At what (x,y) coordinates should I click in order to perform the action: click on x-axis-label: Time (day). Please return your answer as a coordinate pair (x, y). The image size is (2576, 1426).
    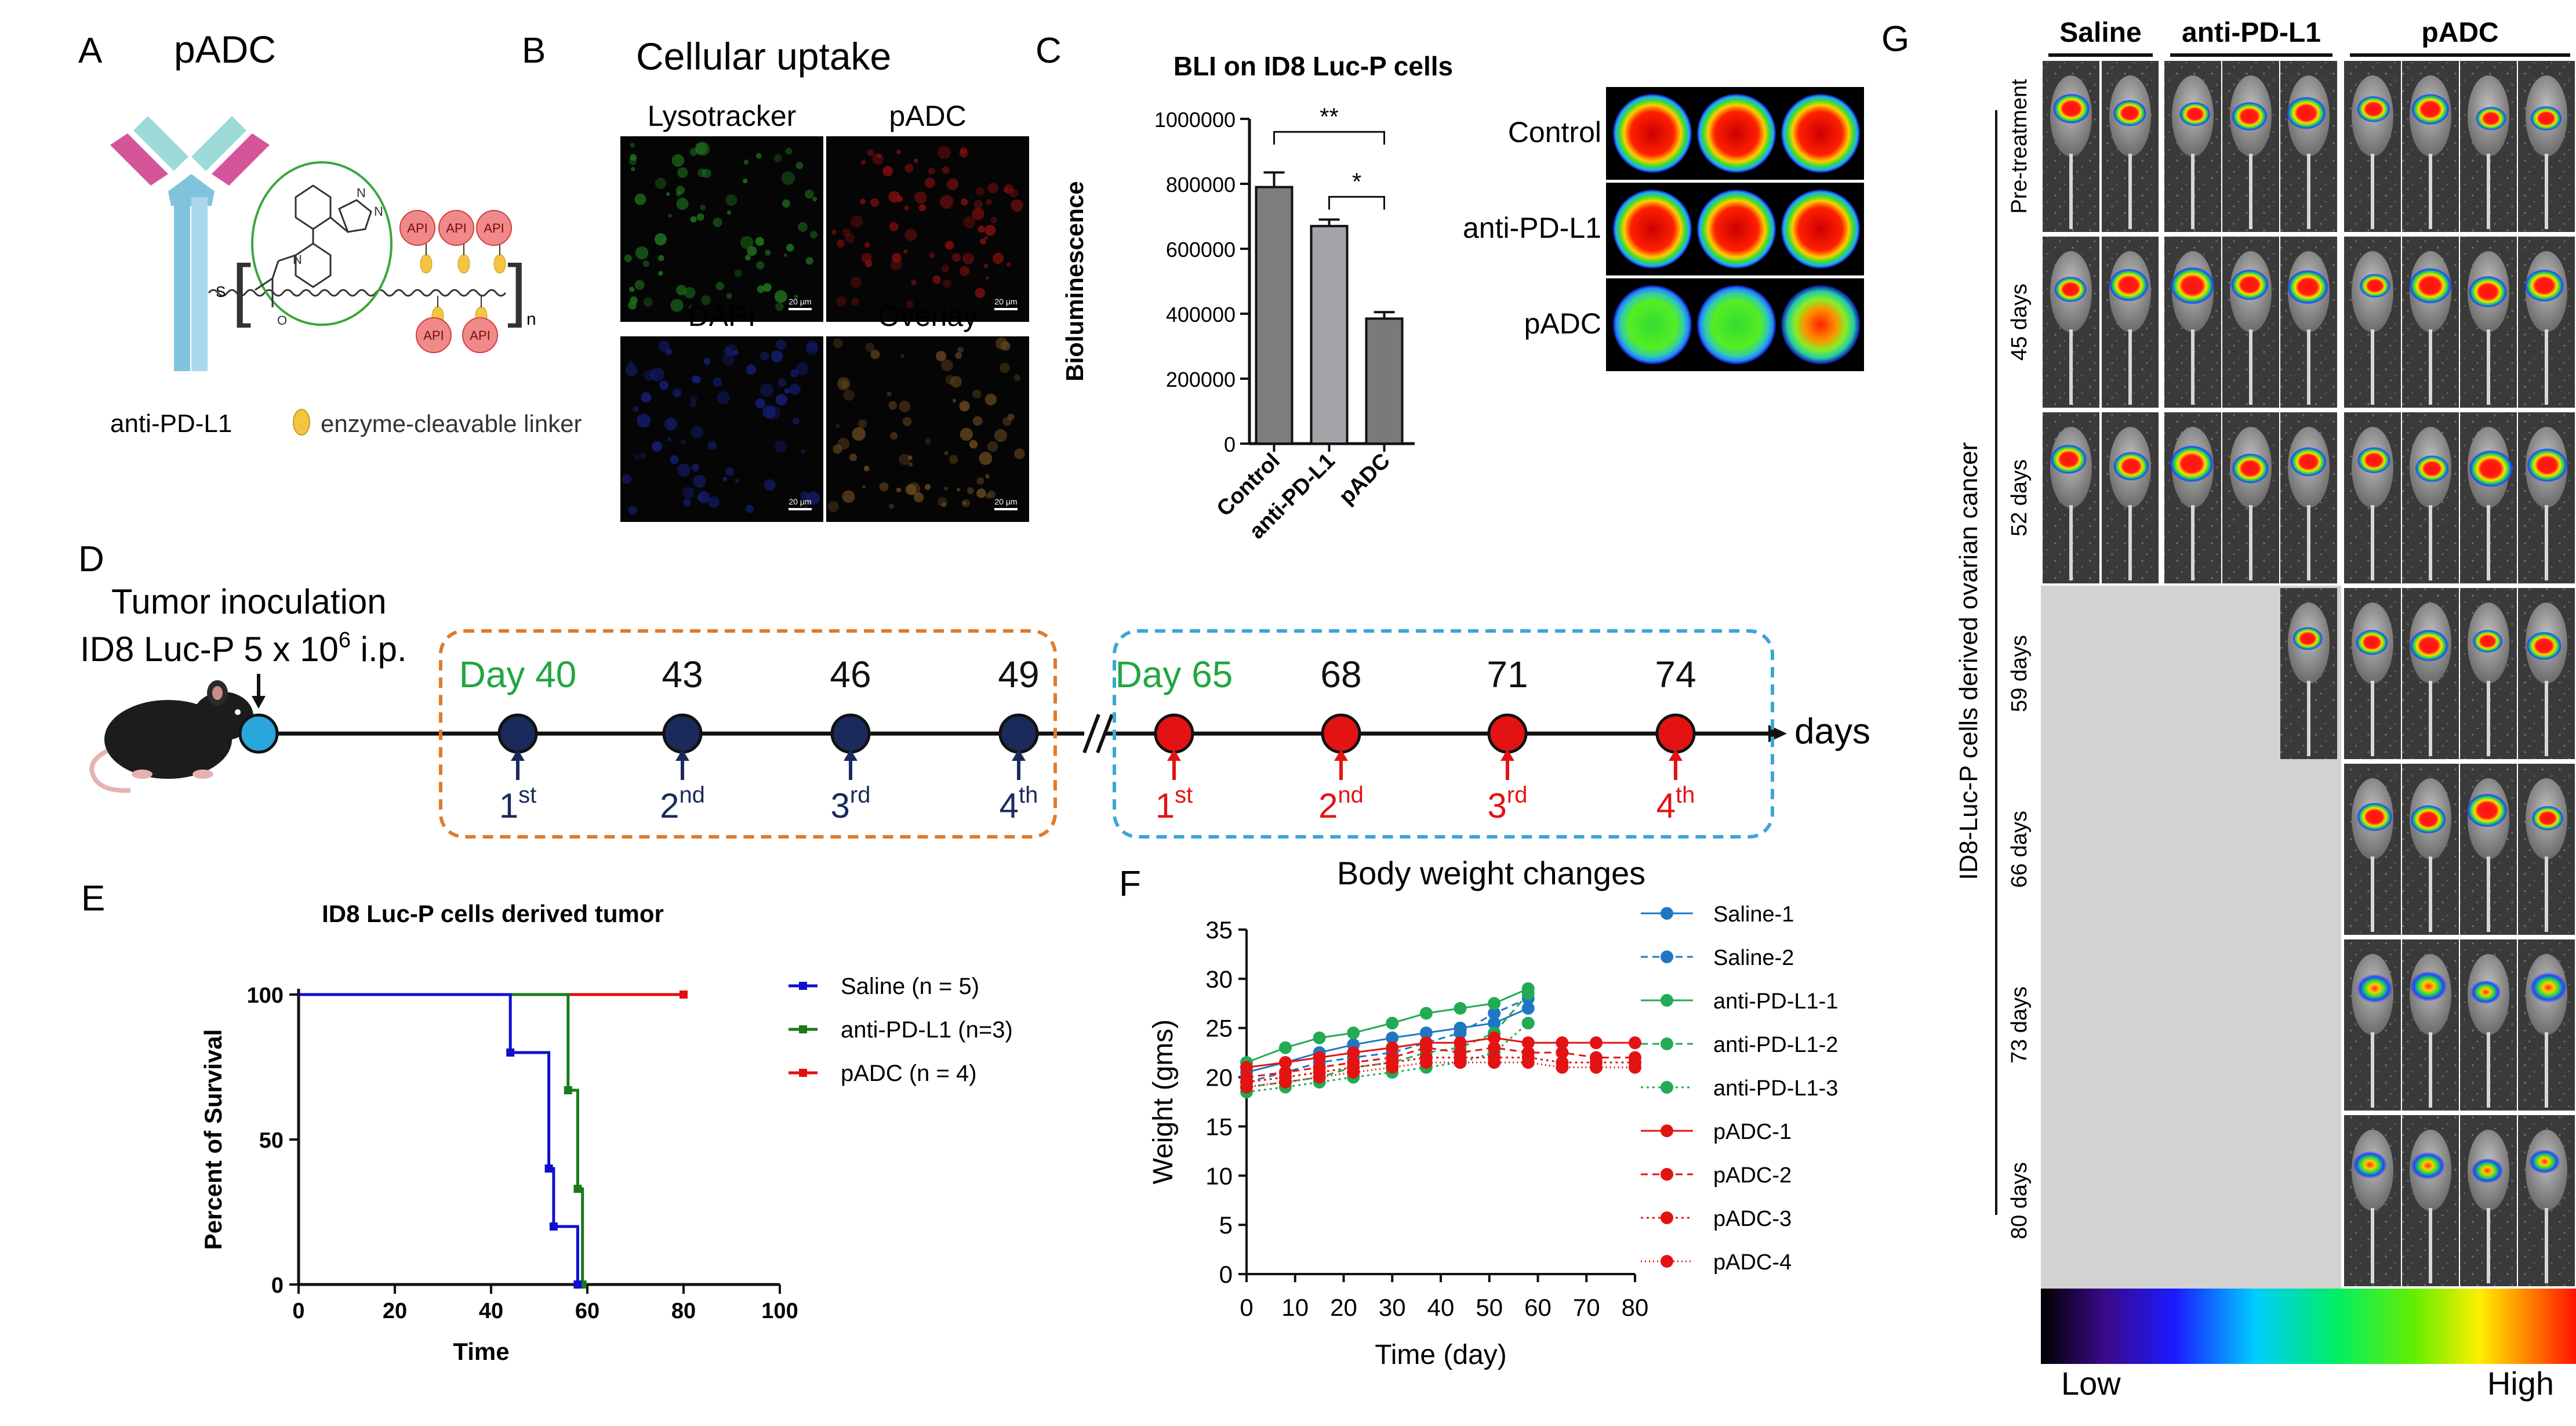
    Looking at the image, I should click on (1441, 1355).